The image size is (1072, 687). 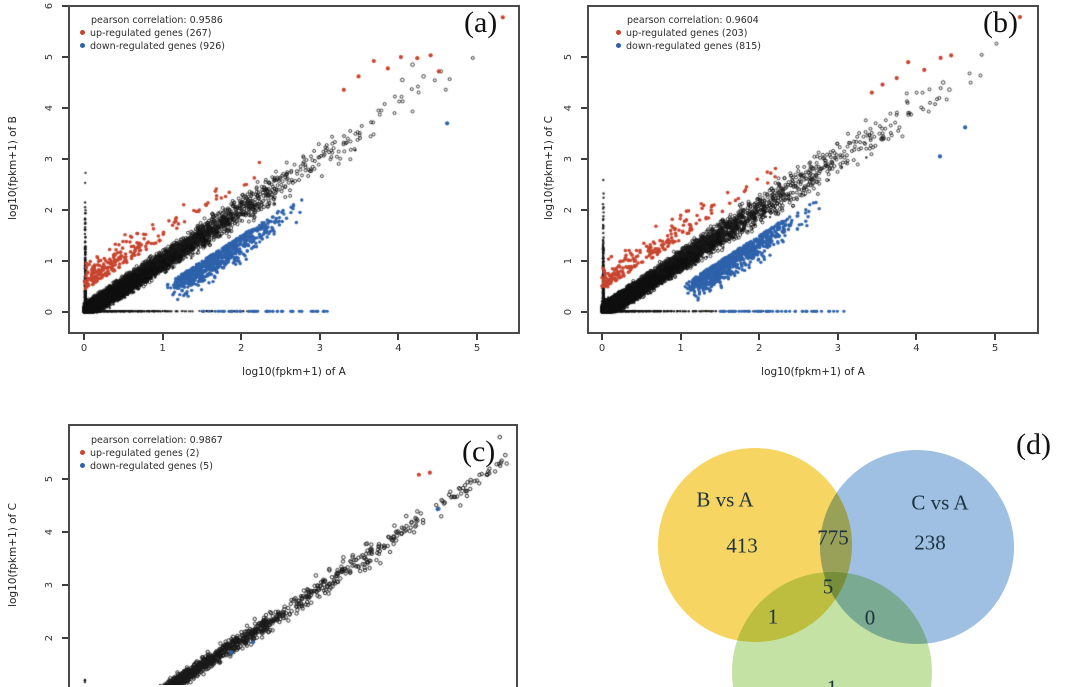 I want to click on venn-set1-label: B vs A, so click(x=725, y=499).